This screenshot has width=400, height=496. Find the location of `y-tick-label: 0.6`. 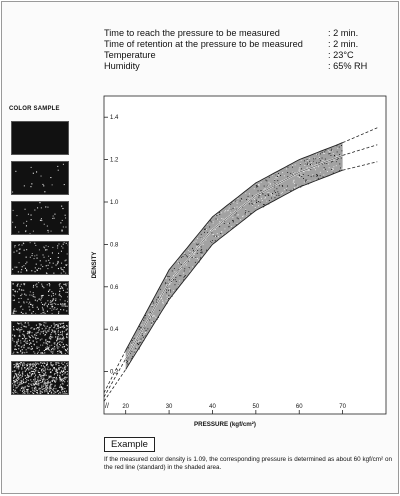

y-tick-label: 0.6 is located at coordinates (114, 288).